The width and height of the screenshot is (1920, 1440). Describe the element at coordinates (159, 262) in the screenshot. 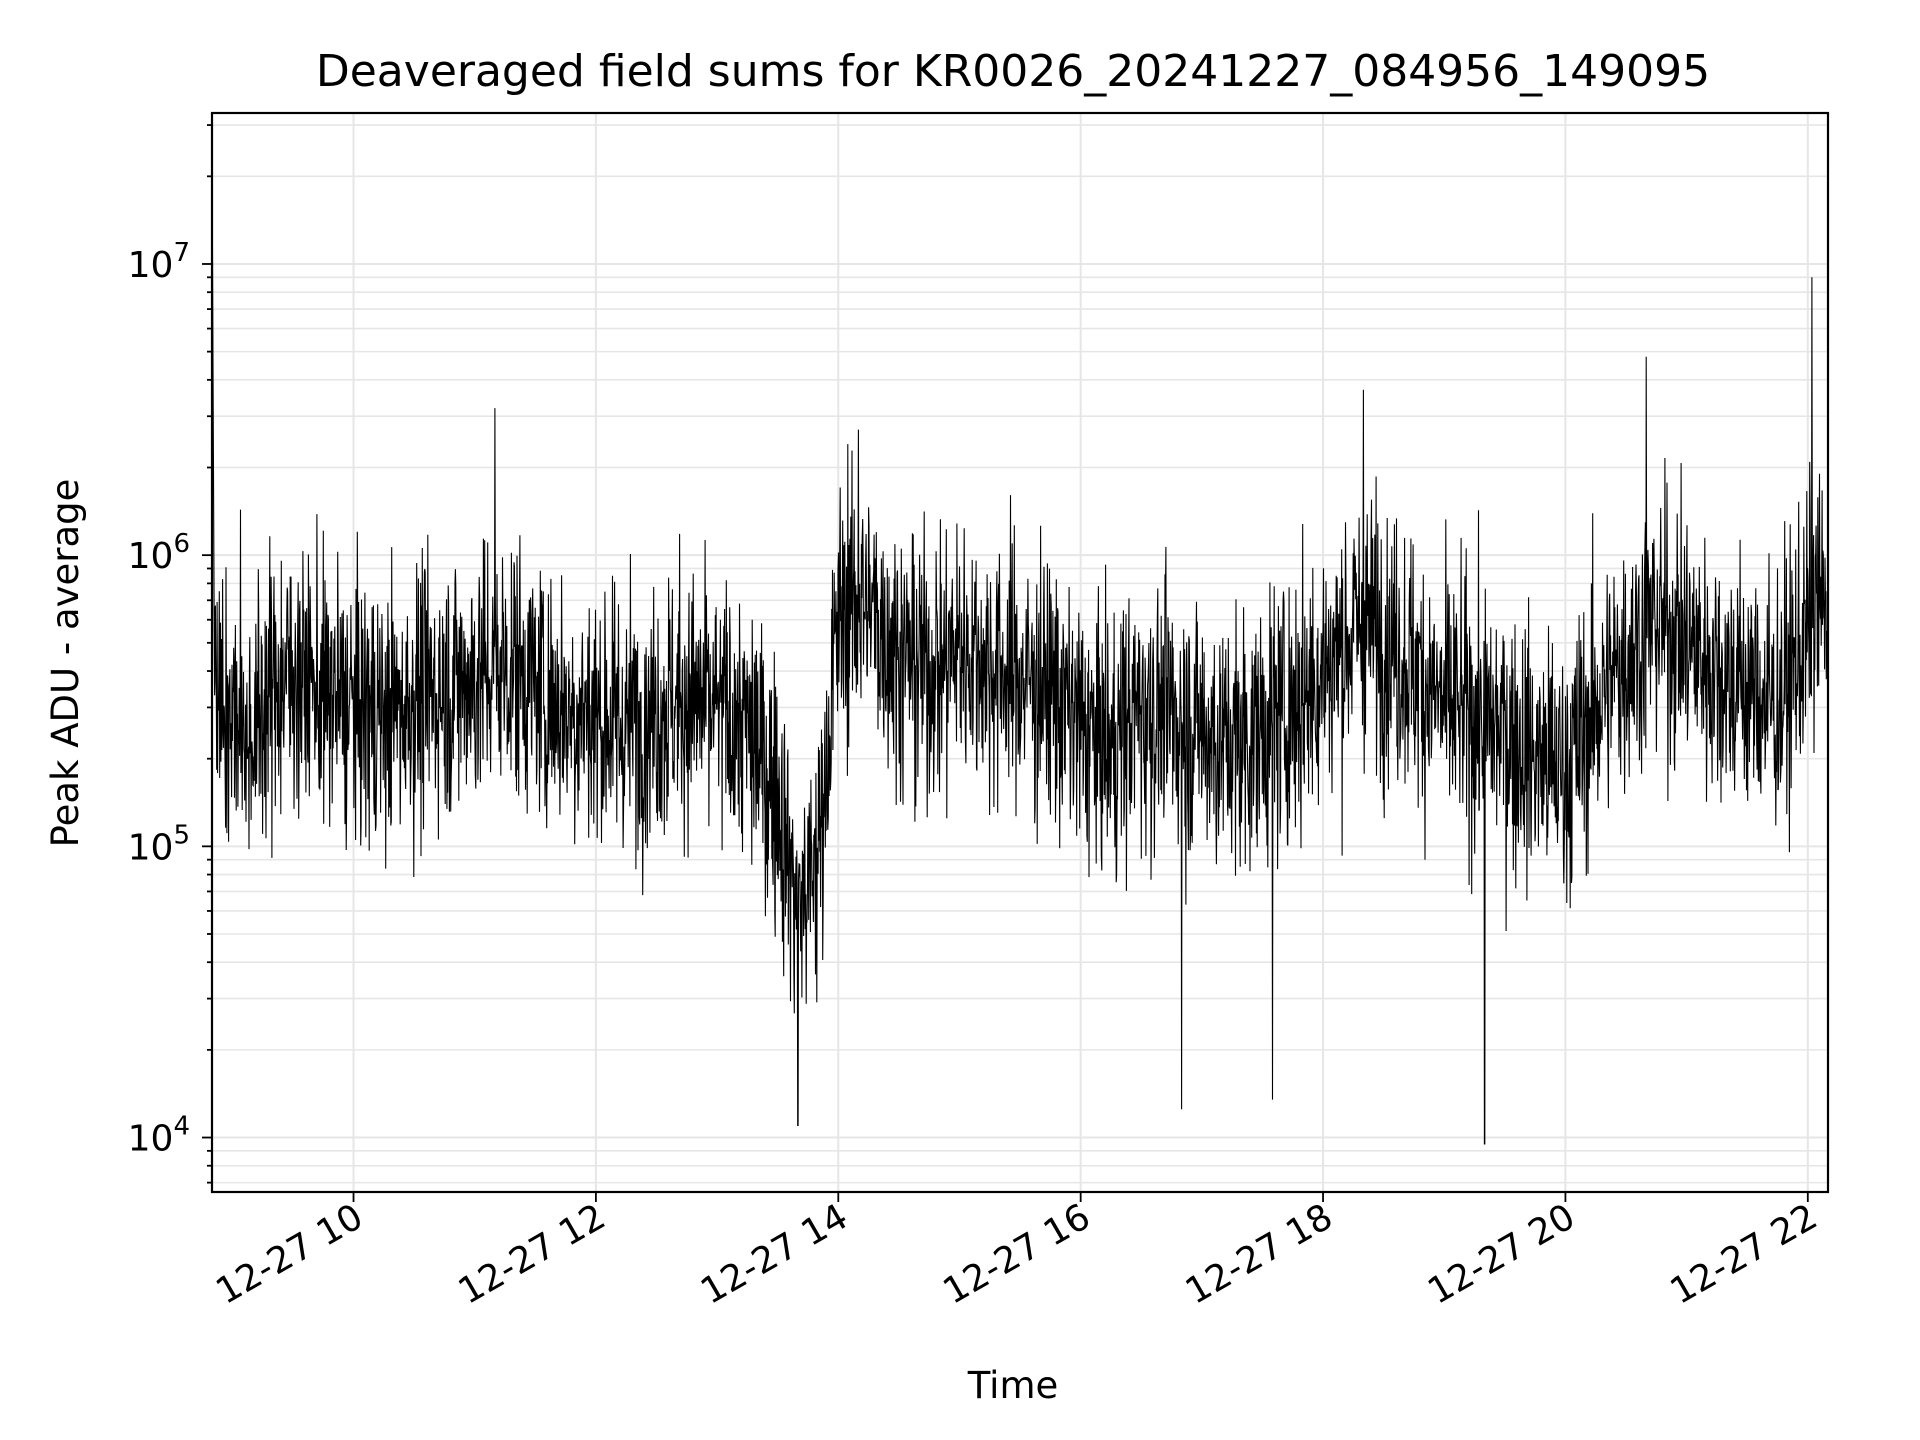

I see `y-tick-label: 10⁷` at that location.